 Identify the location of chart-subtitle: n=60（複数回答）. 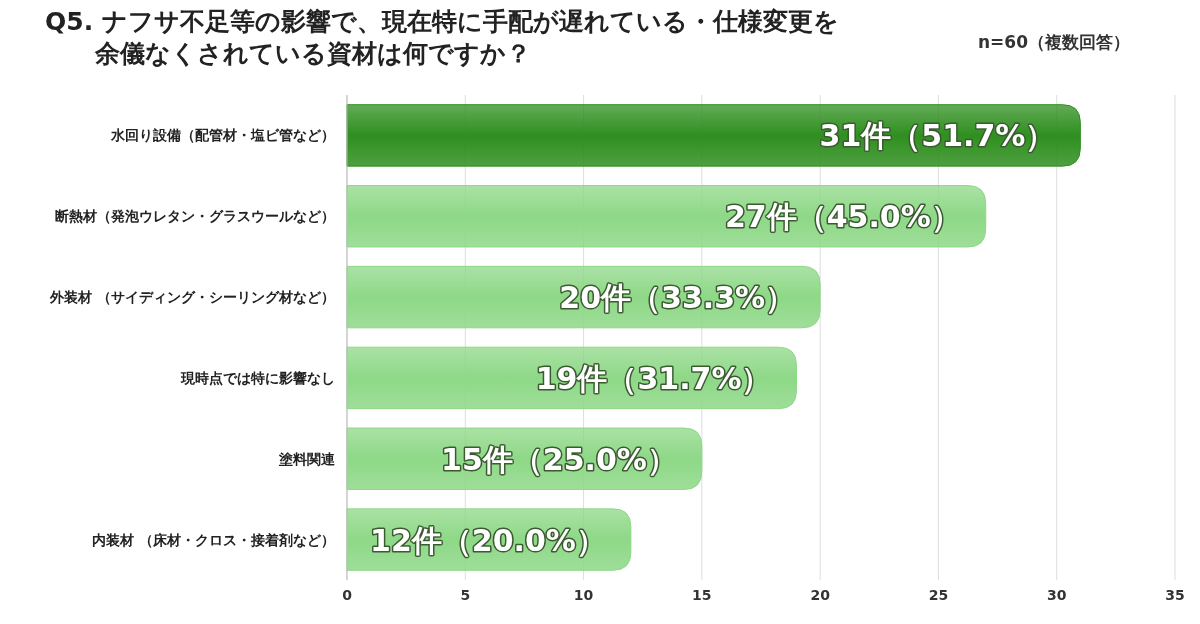
(1053, 42).